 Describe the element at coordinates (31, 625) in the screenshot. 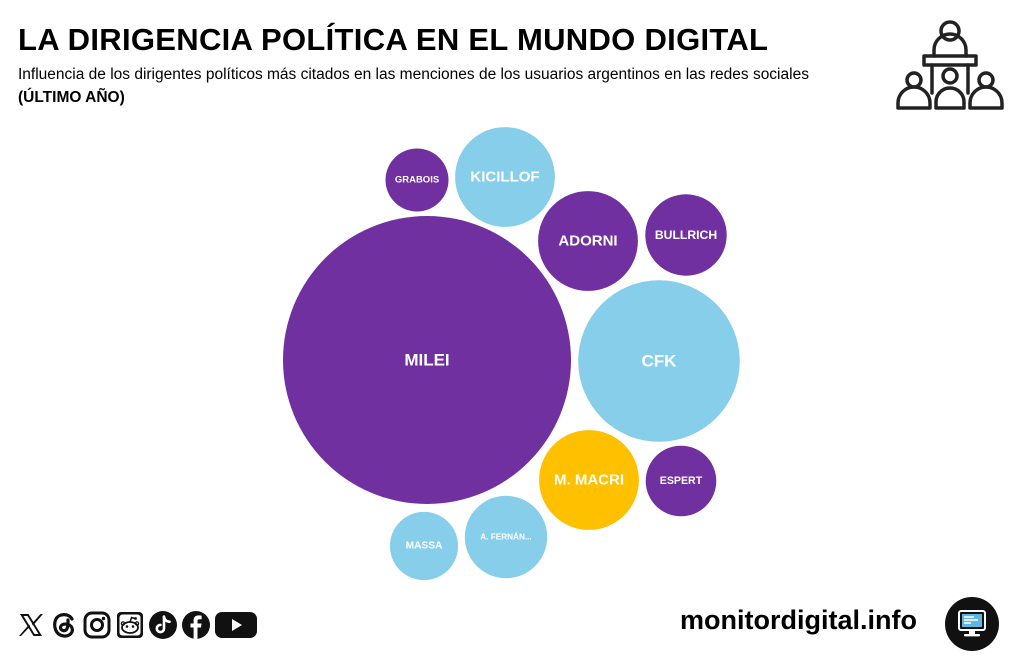

I see `x-icon` at that location.